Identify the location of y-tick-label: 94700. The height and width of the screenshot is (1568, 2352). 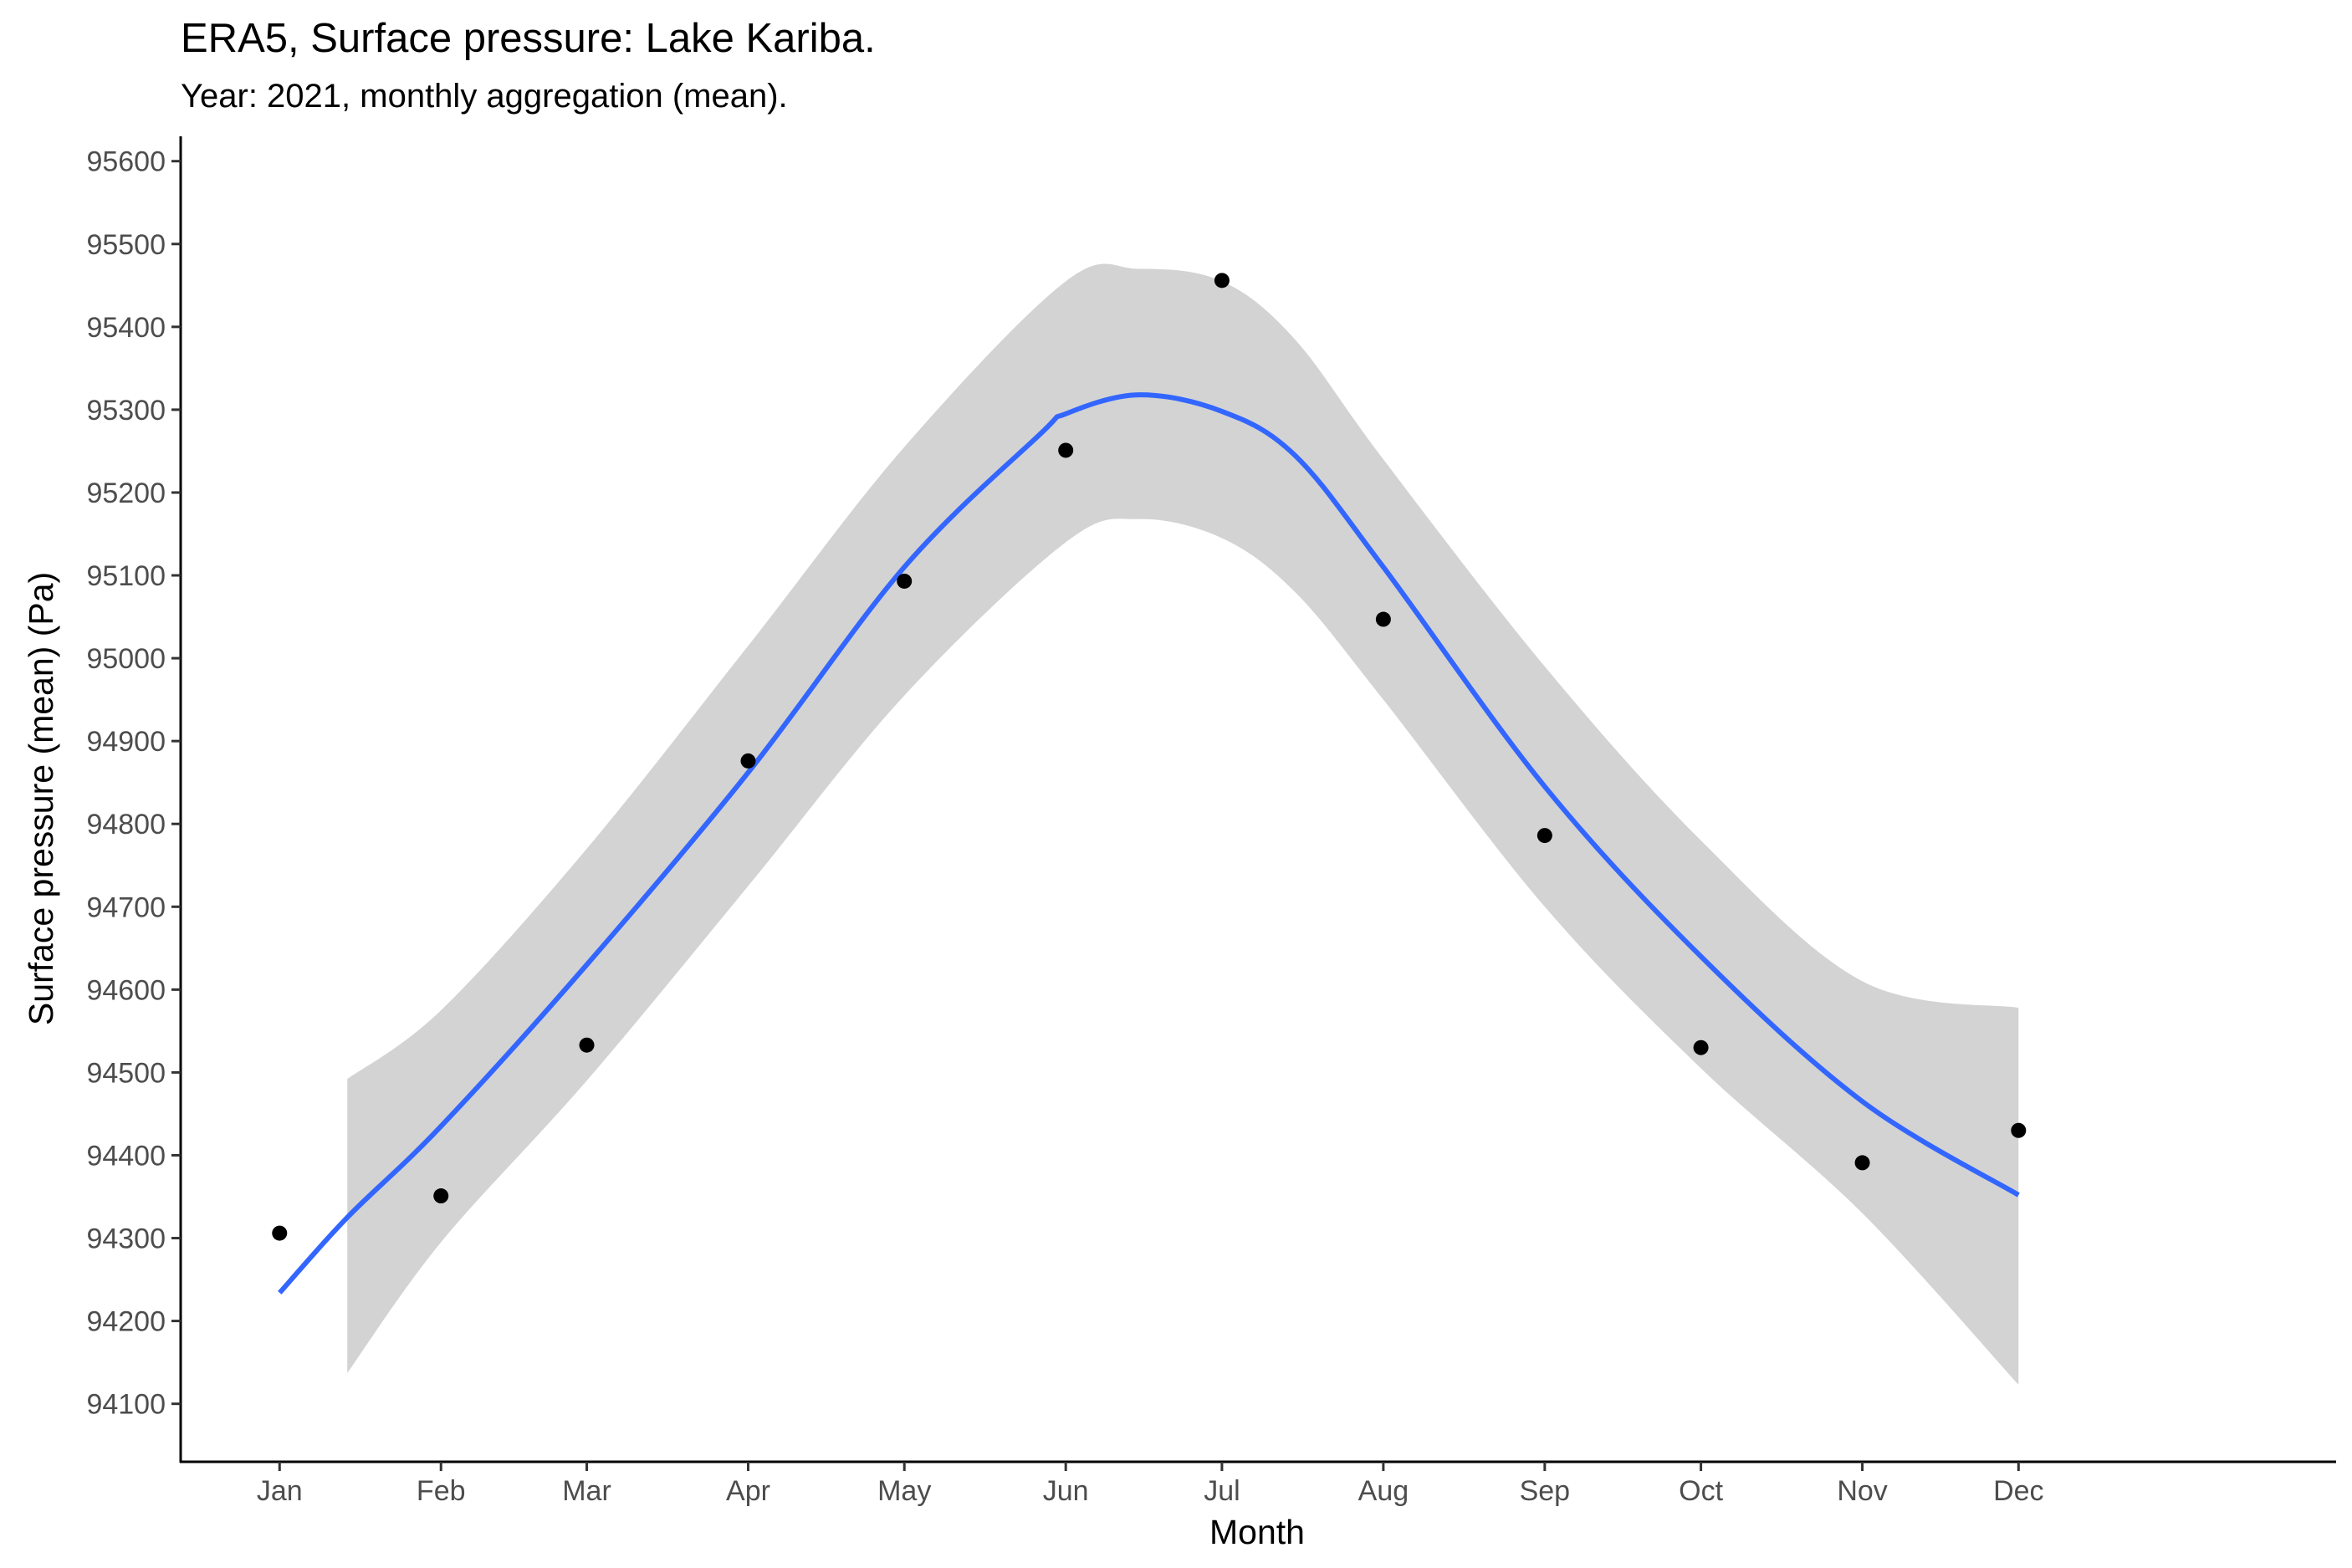
(126, 907).